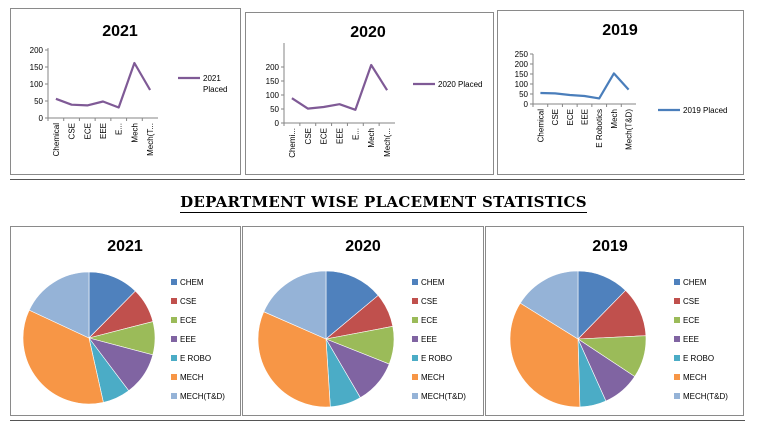  What do you see at coordinates (610, 246) in the screenshot?
I see `pie-chart-title-2019: 2019` at bounding box center [610, 246].